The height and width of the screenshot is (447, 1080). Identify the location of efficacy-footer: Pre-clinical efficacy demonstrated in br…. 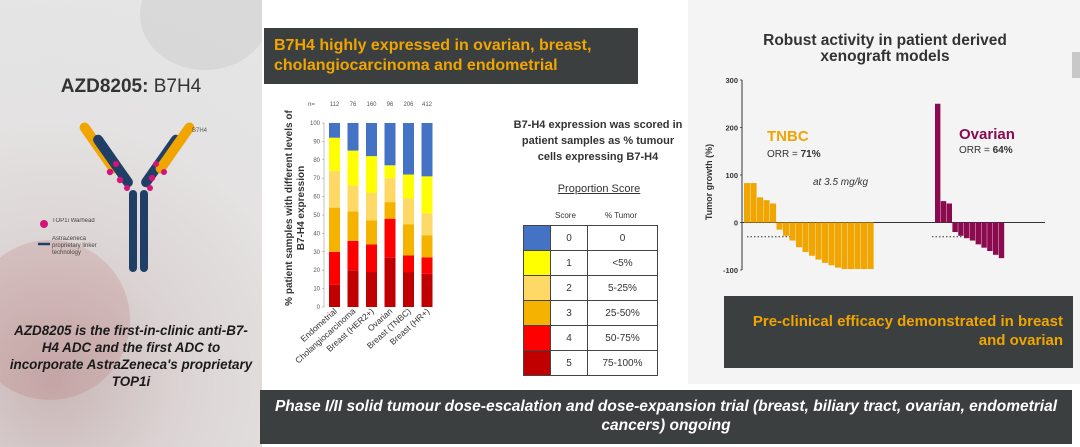
(898, 332).